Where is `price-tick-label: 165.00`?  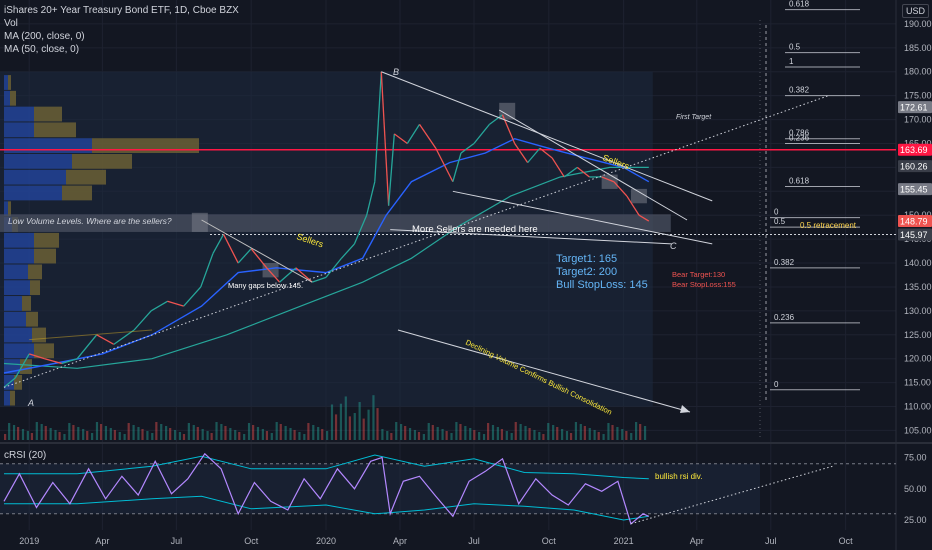 price-tick-label: 165.00 is located at coordinates (918, 143).